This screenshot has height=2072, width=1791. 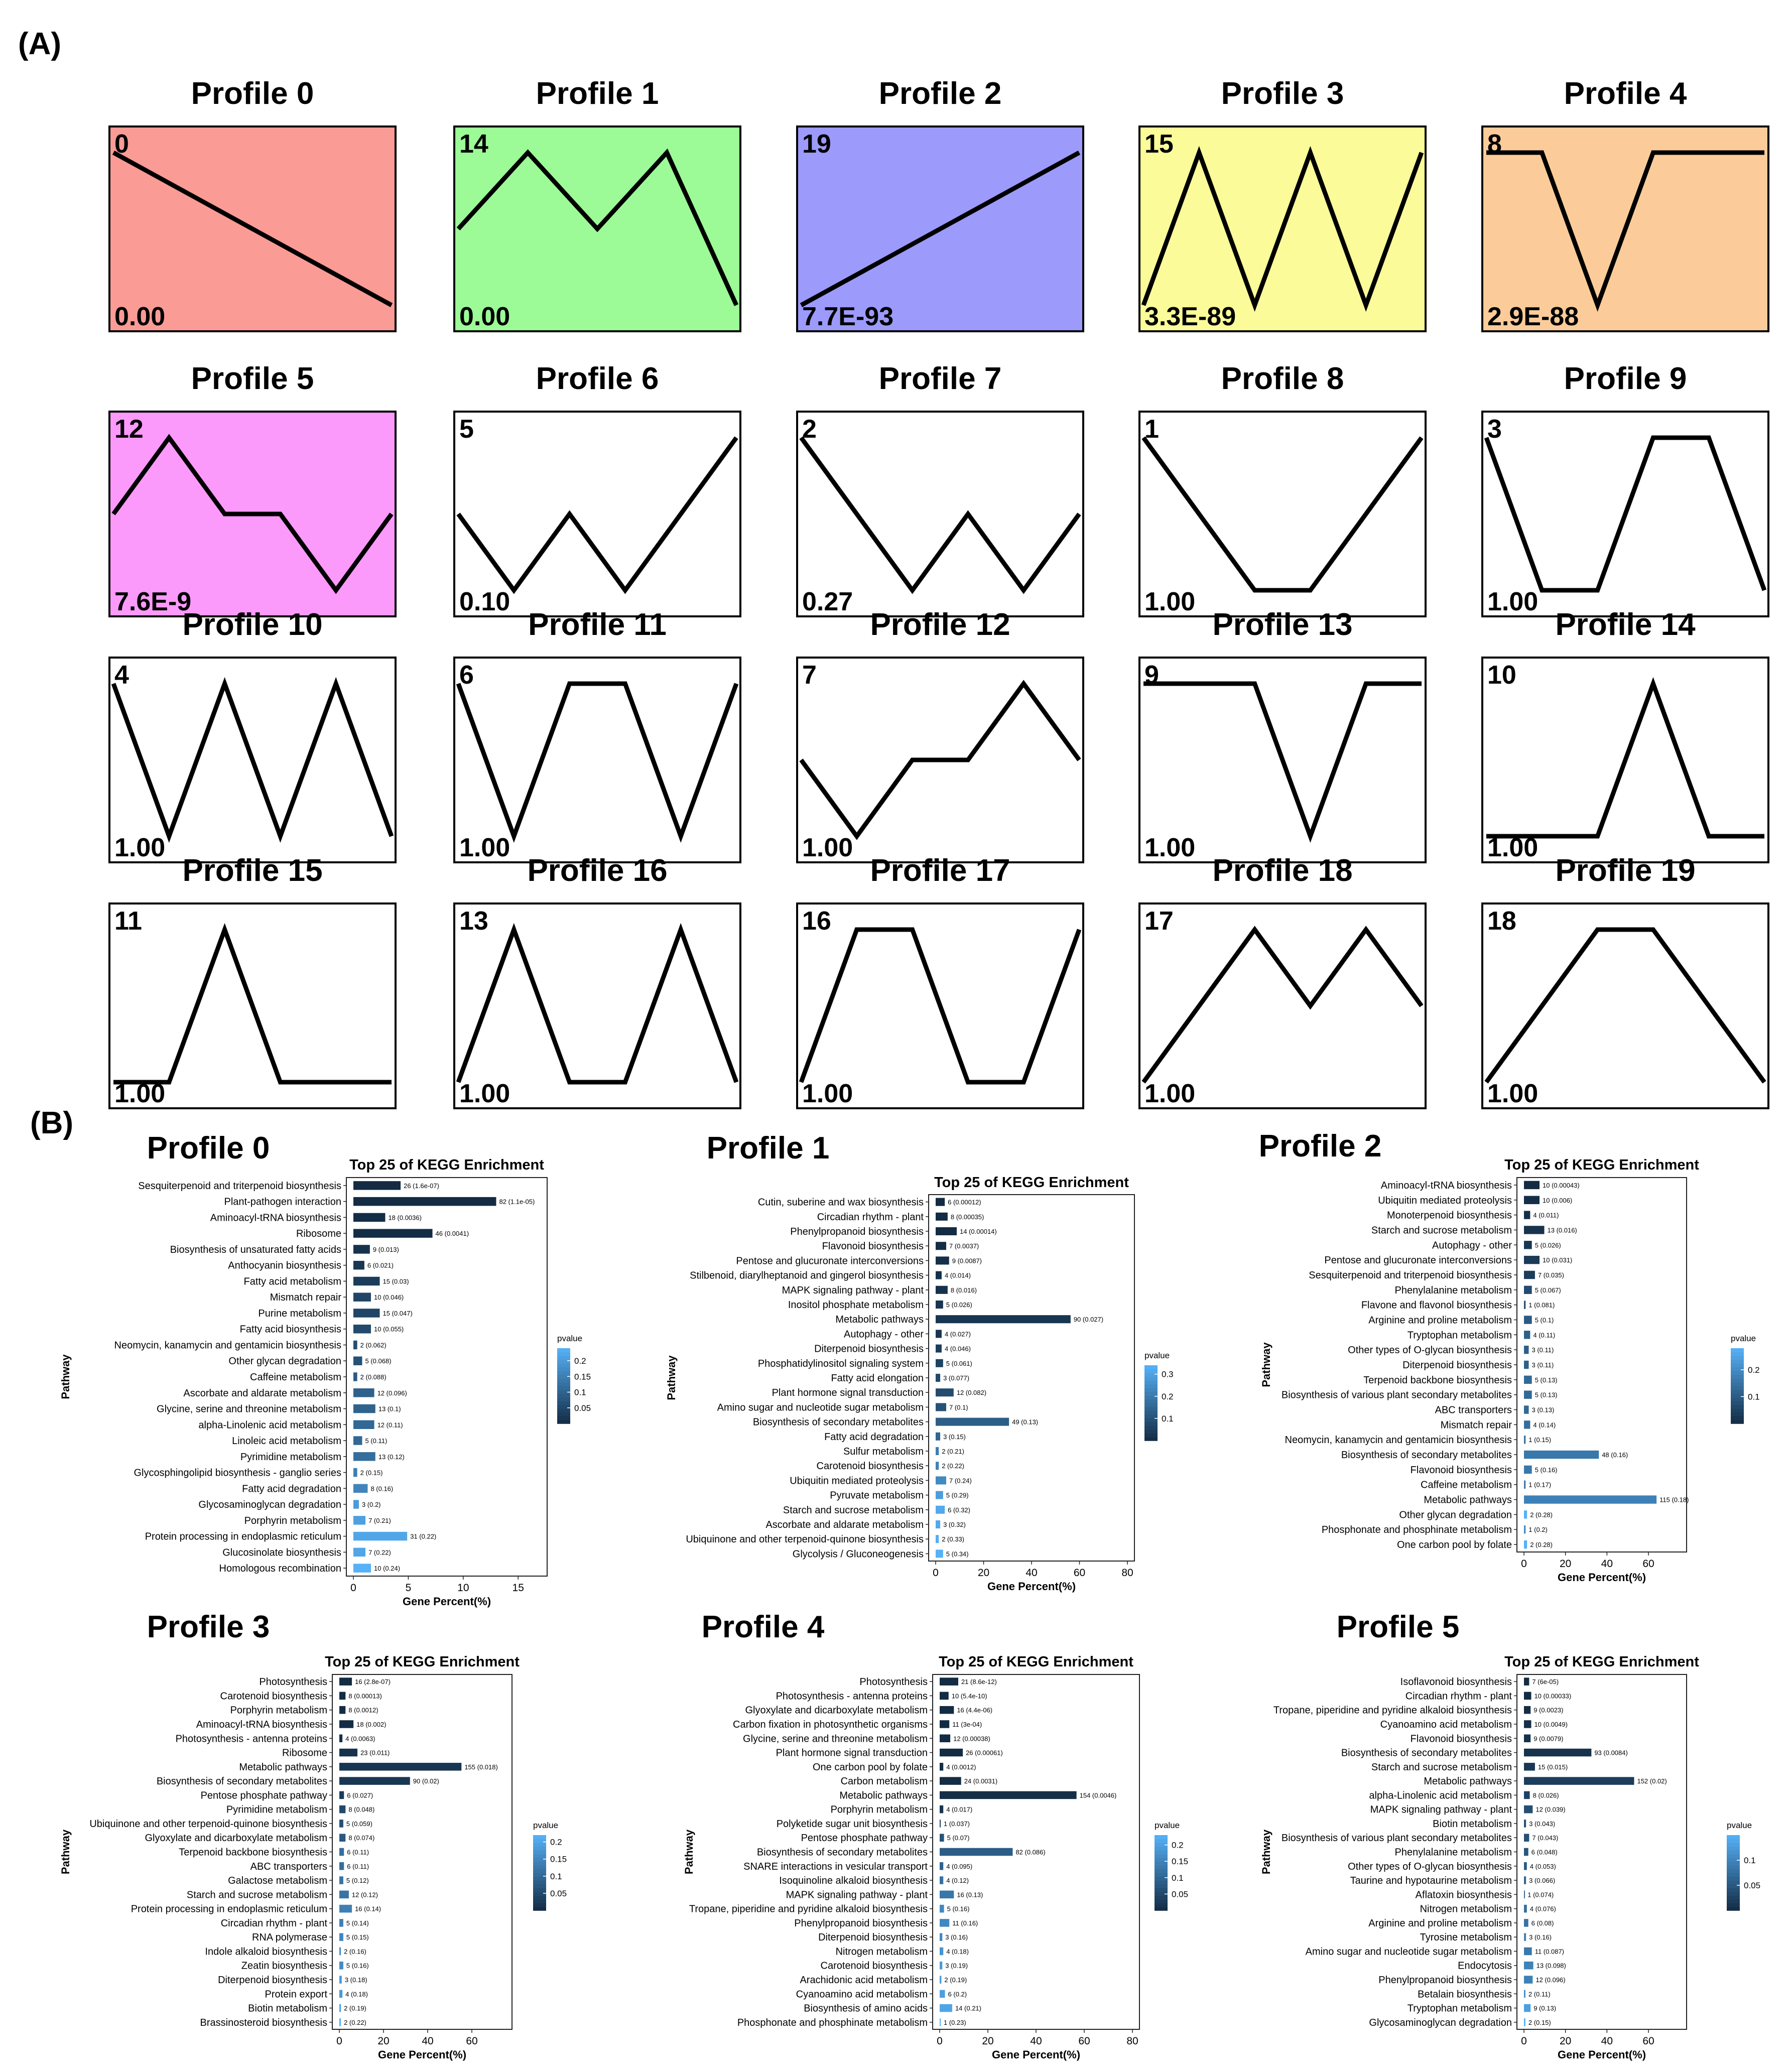 I want to click on kegg-bar-label: 154 (0.0046), so click(x=1099, y=1795).